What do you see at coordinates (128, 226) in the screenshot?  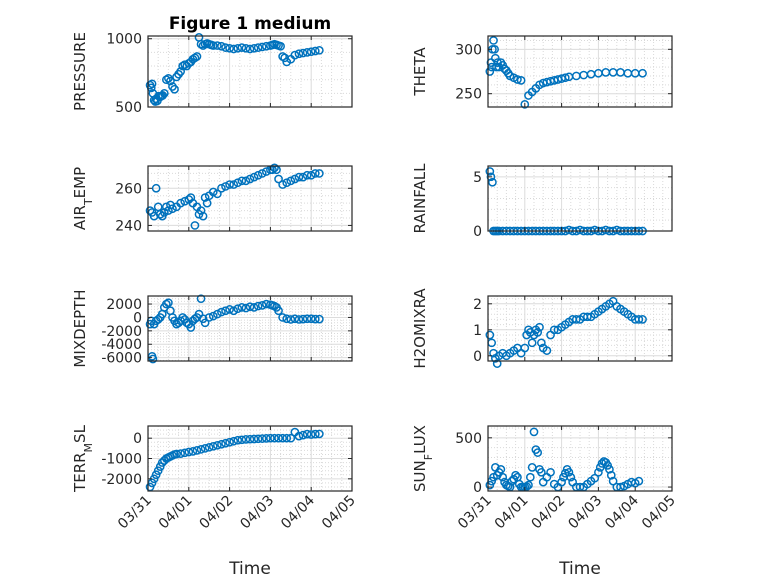 I see `y-tick-label: 240` at bounding box center [128, 226].